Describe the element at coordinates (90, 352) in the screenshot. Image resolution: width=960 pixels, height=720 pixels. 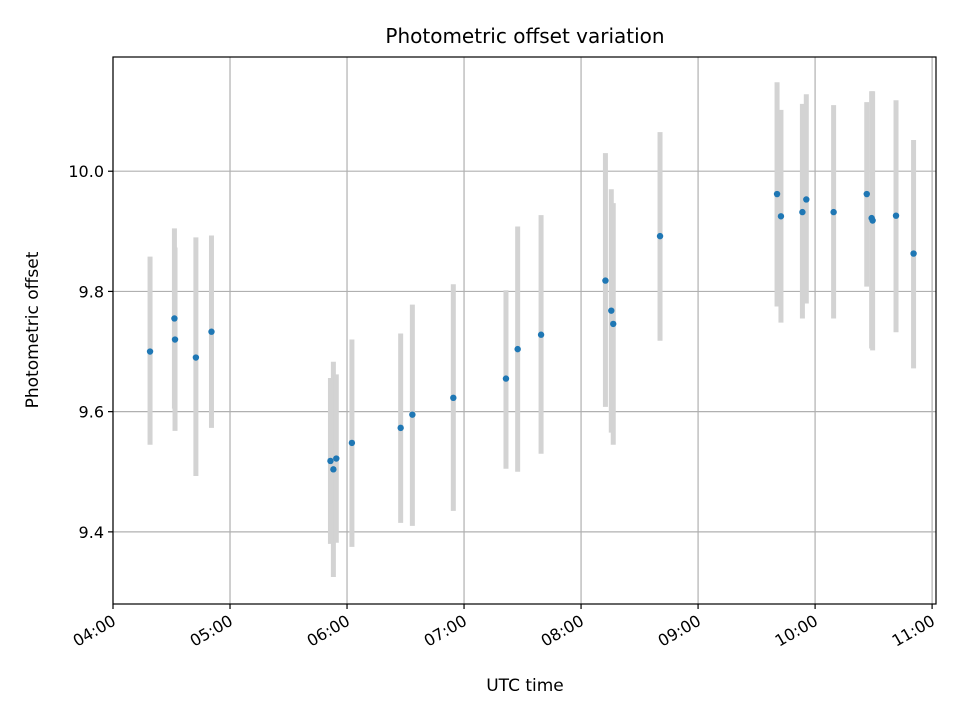
I see `y-axis: 9.4 9.6 9.8 10.0` at that location.